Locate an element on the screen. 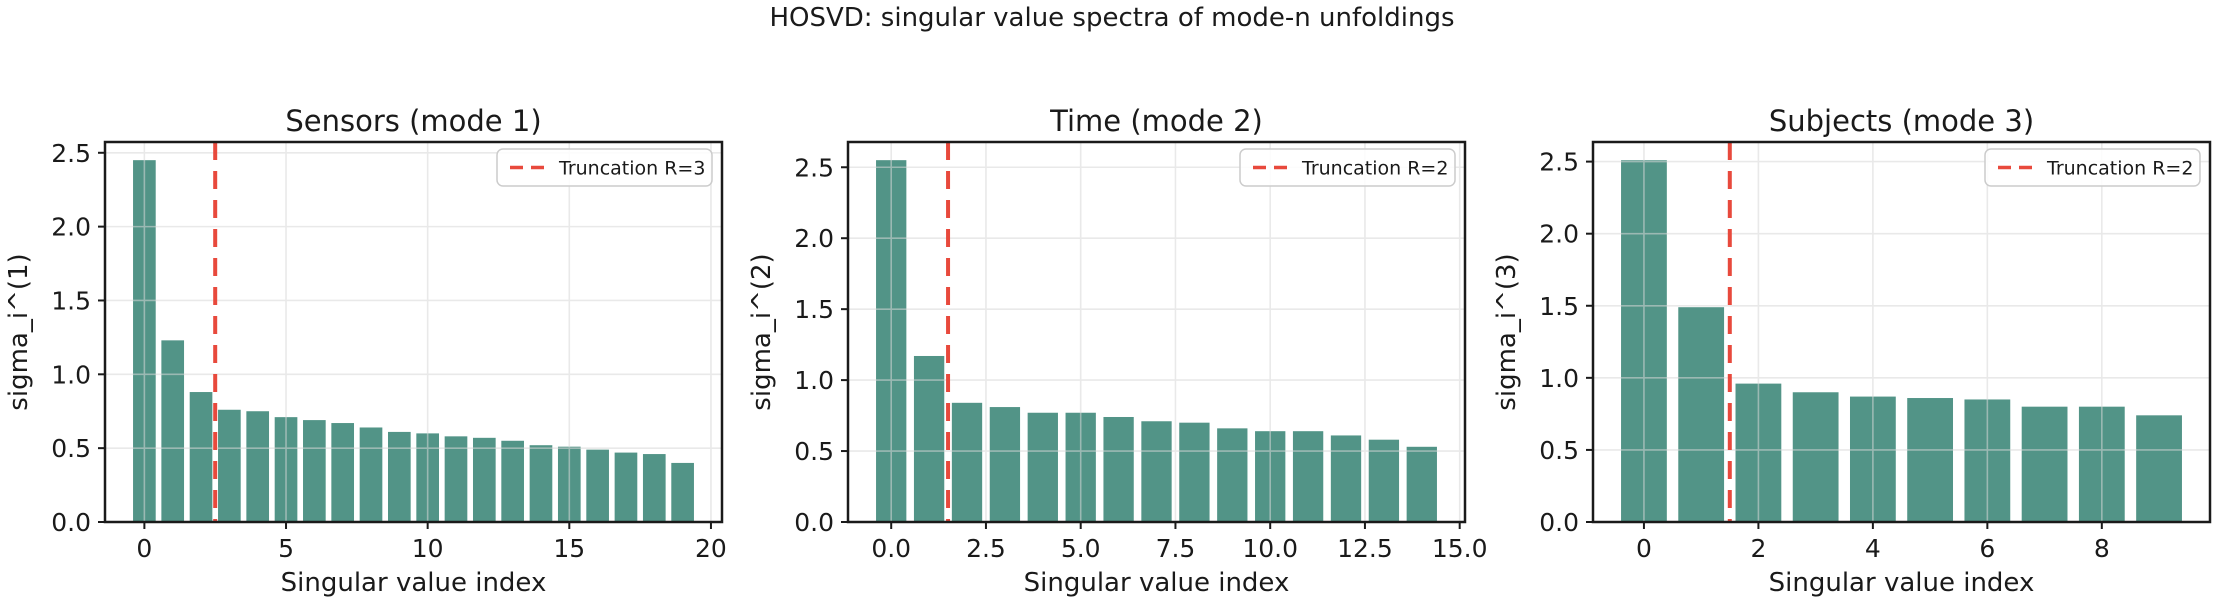 The image size is (2224, 611). y-axis-label: sigma_i^(2) is located at coordinates (762, 331).